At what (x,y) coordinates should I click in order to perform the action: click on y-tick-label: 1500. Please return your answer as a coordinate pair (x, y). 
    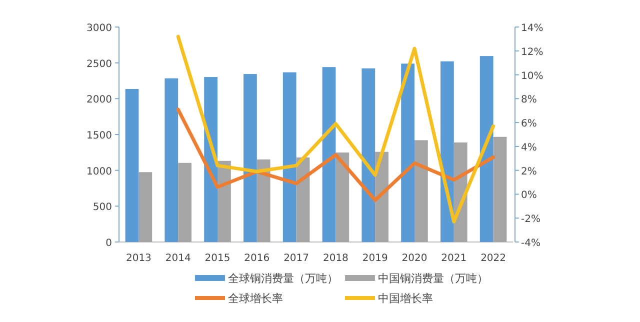
    Looking at the image, I should click on (99, 136).